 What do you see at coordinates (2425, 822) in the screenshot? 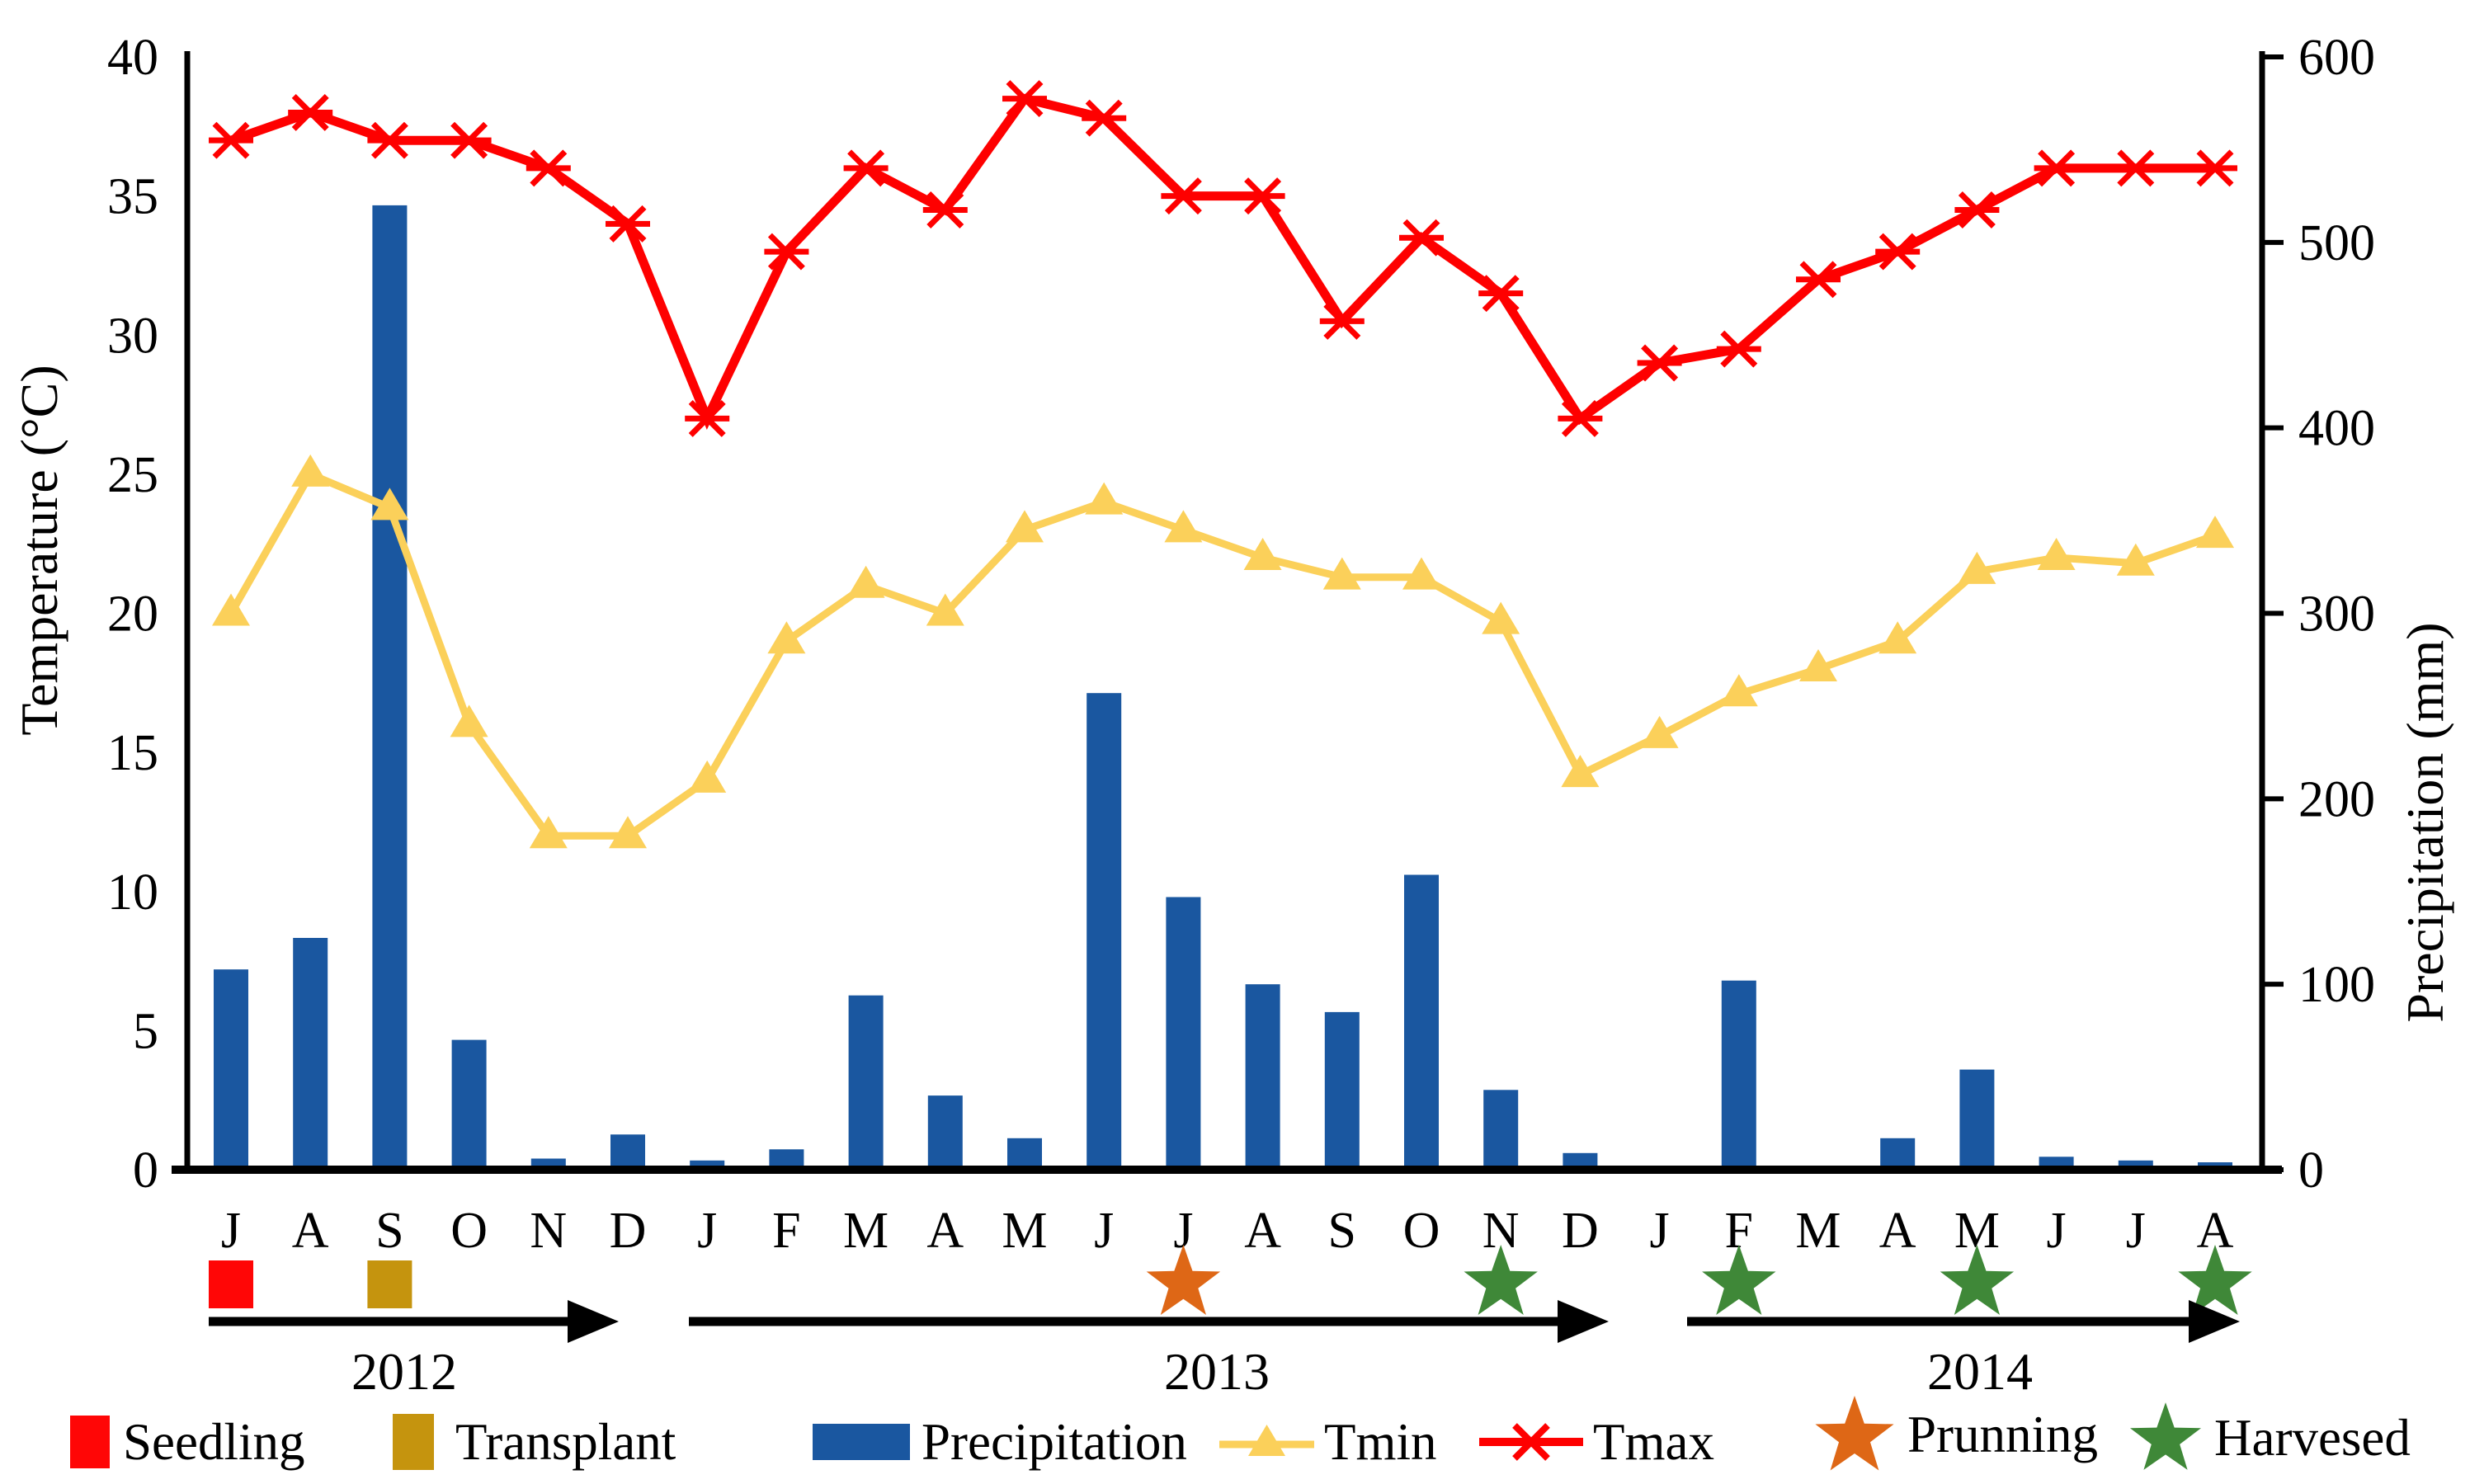
I see `right-axis-title: Precipitation (mm)` at bounding box center [2425, 822].